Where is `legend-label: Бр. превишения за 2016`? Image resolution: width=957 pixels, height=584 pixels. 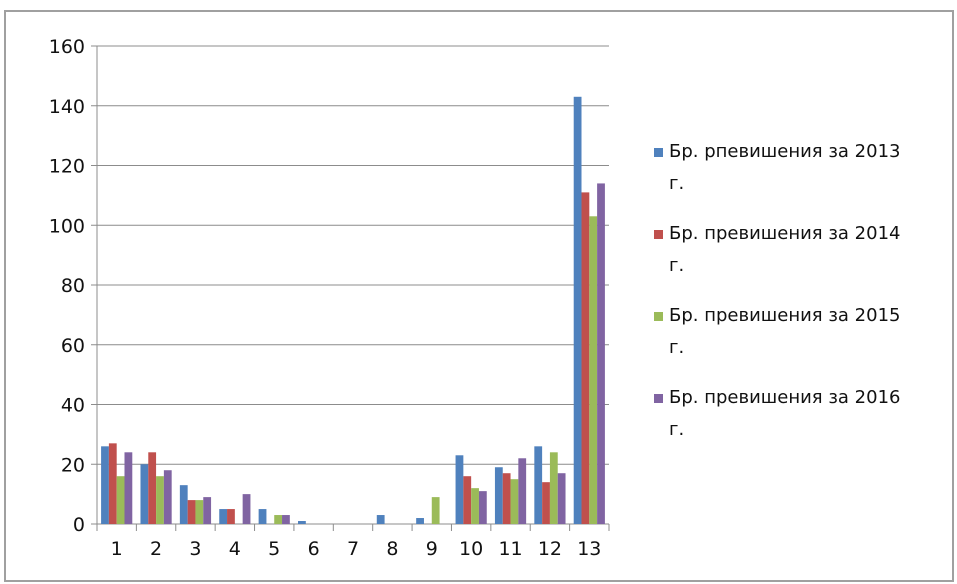
legend-label: Бр. превишения за 2016 is located at coordinates (785, 397).